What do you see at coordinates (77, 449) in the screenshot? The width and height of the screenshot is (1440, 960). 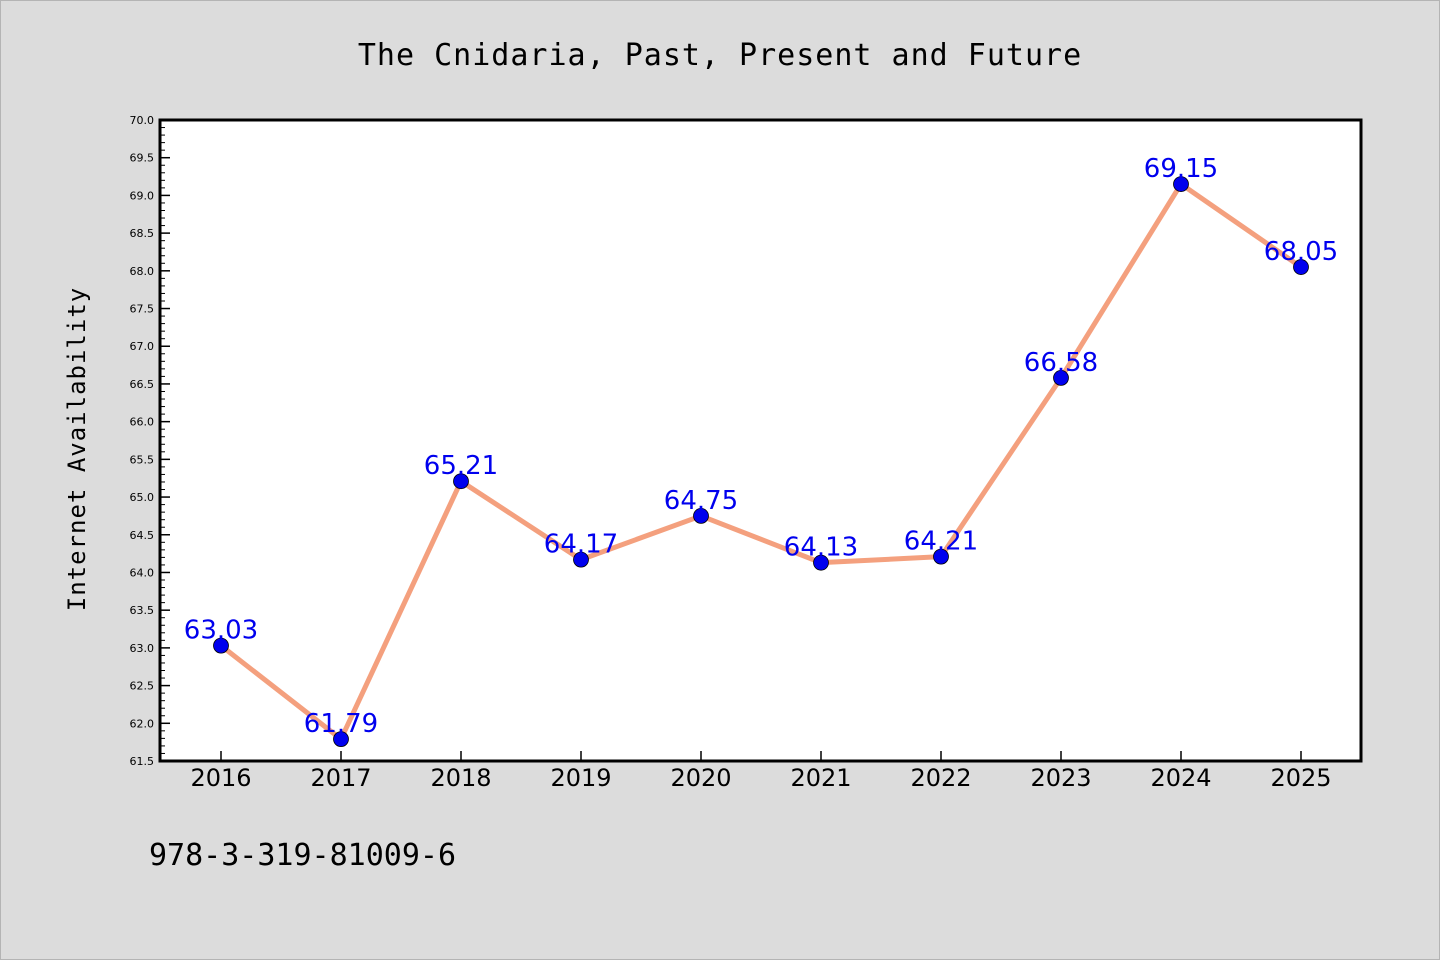 I see `y-axis-label: Internet Availability` at bounding box center [77, 449].